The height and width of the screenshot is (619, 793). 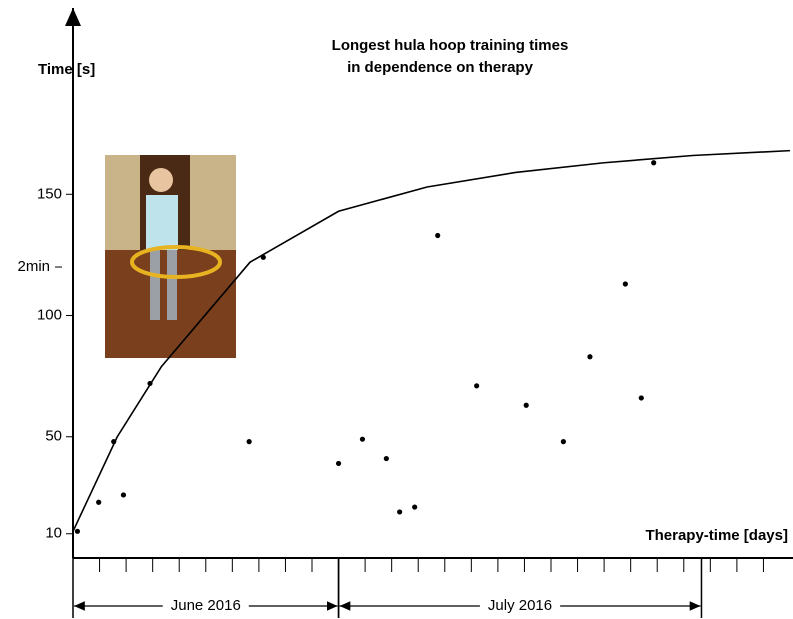 What do you see at coordinates (716, 535) in the screenshot?
I see `x-axis-label: Therapy-time [days]` at bounding box center [716, 535].